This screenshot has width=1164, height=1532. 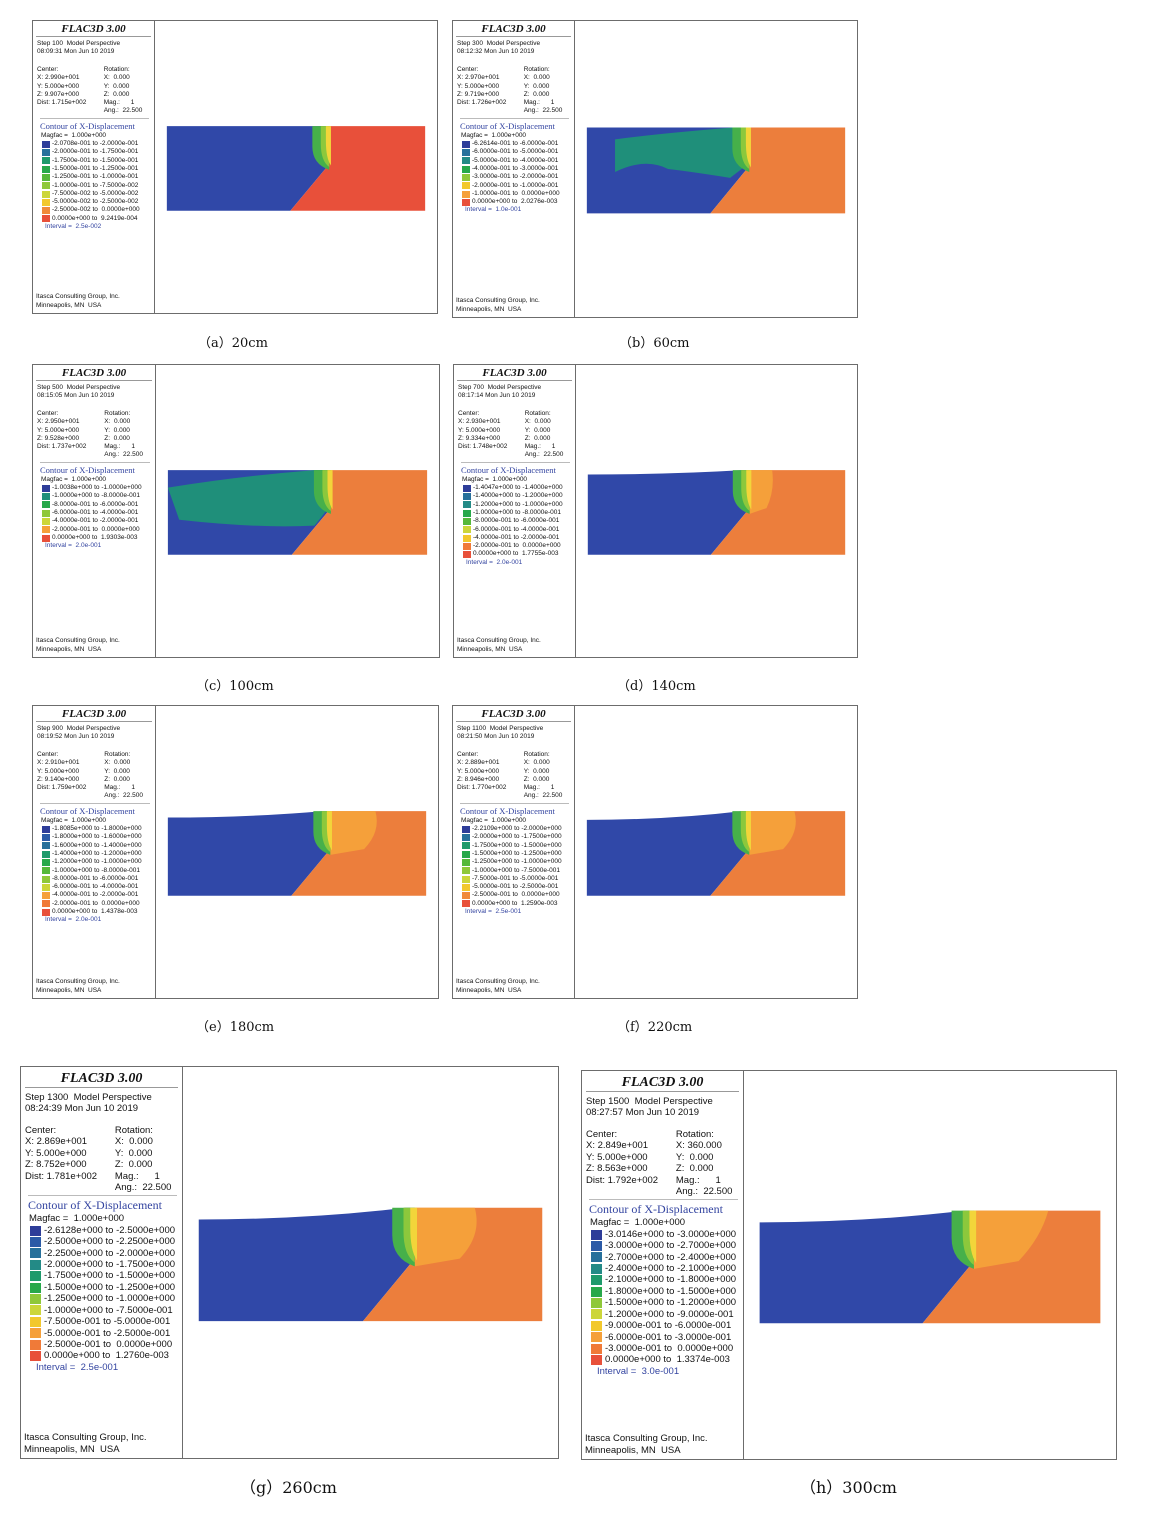 I want to click on legend-range: 0.0000e+000 to 1.9303e-003, so click(x=95, y=537).